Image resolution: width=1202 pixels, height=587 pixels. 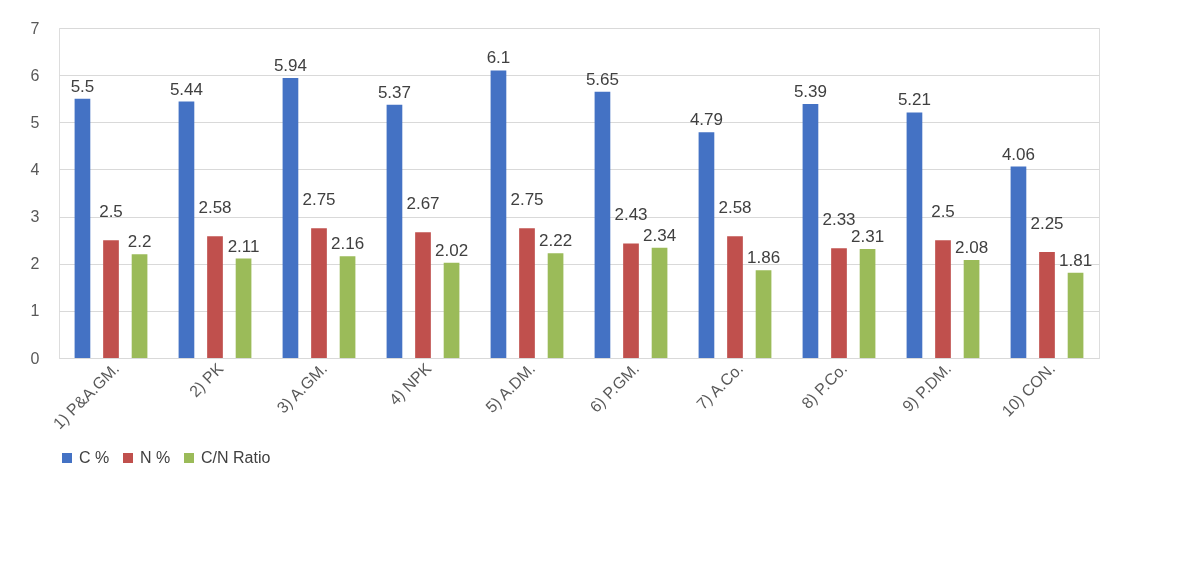 What do you see at coordinates (660, 235) in the screenshot?
I see `data-label: 2.34` at bounding box center [660, 235].